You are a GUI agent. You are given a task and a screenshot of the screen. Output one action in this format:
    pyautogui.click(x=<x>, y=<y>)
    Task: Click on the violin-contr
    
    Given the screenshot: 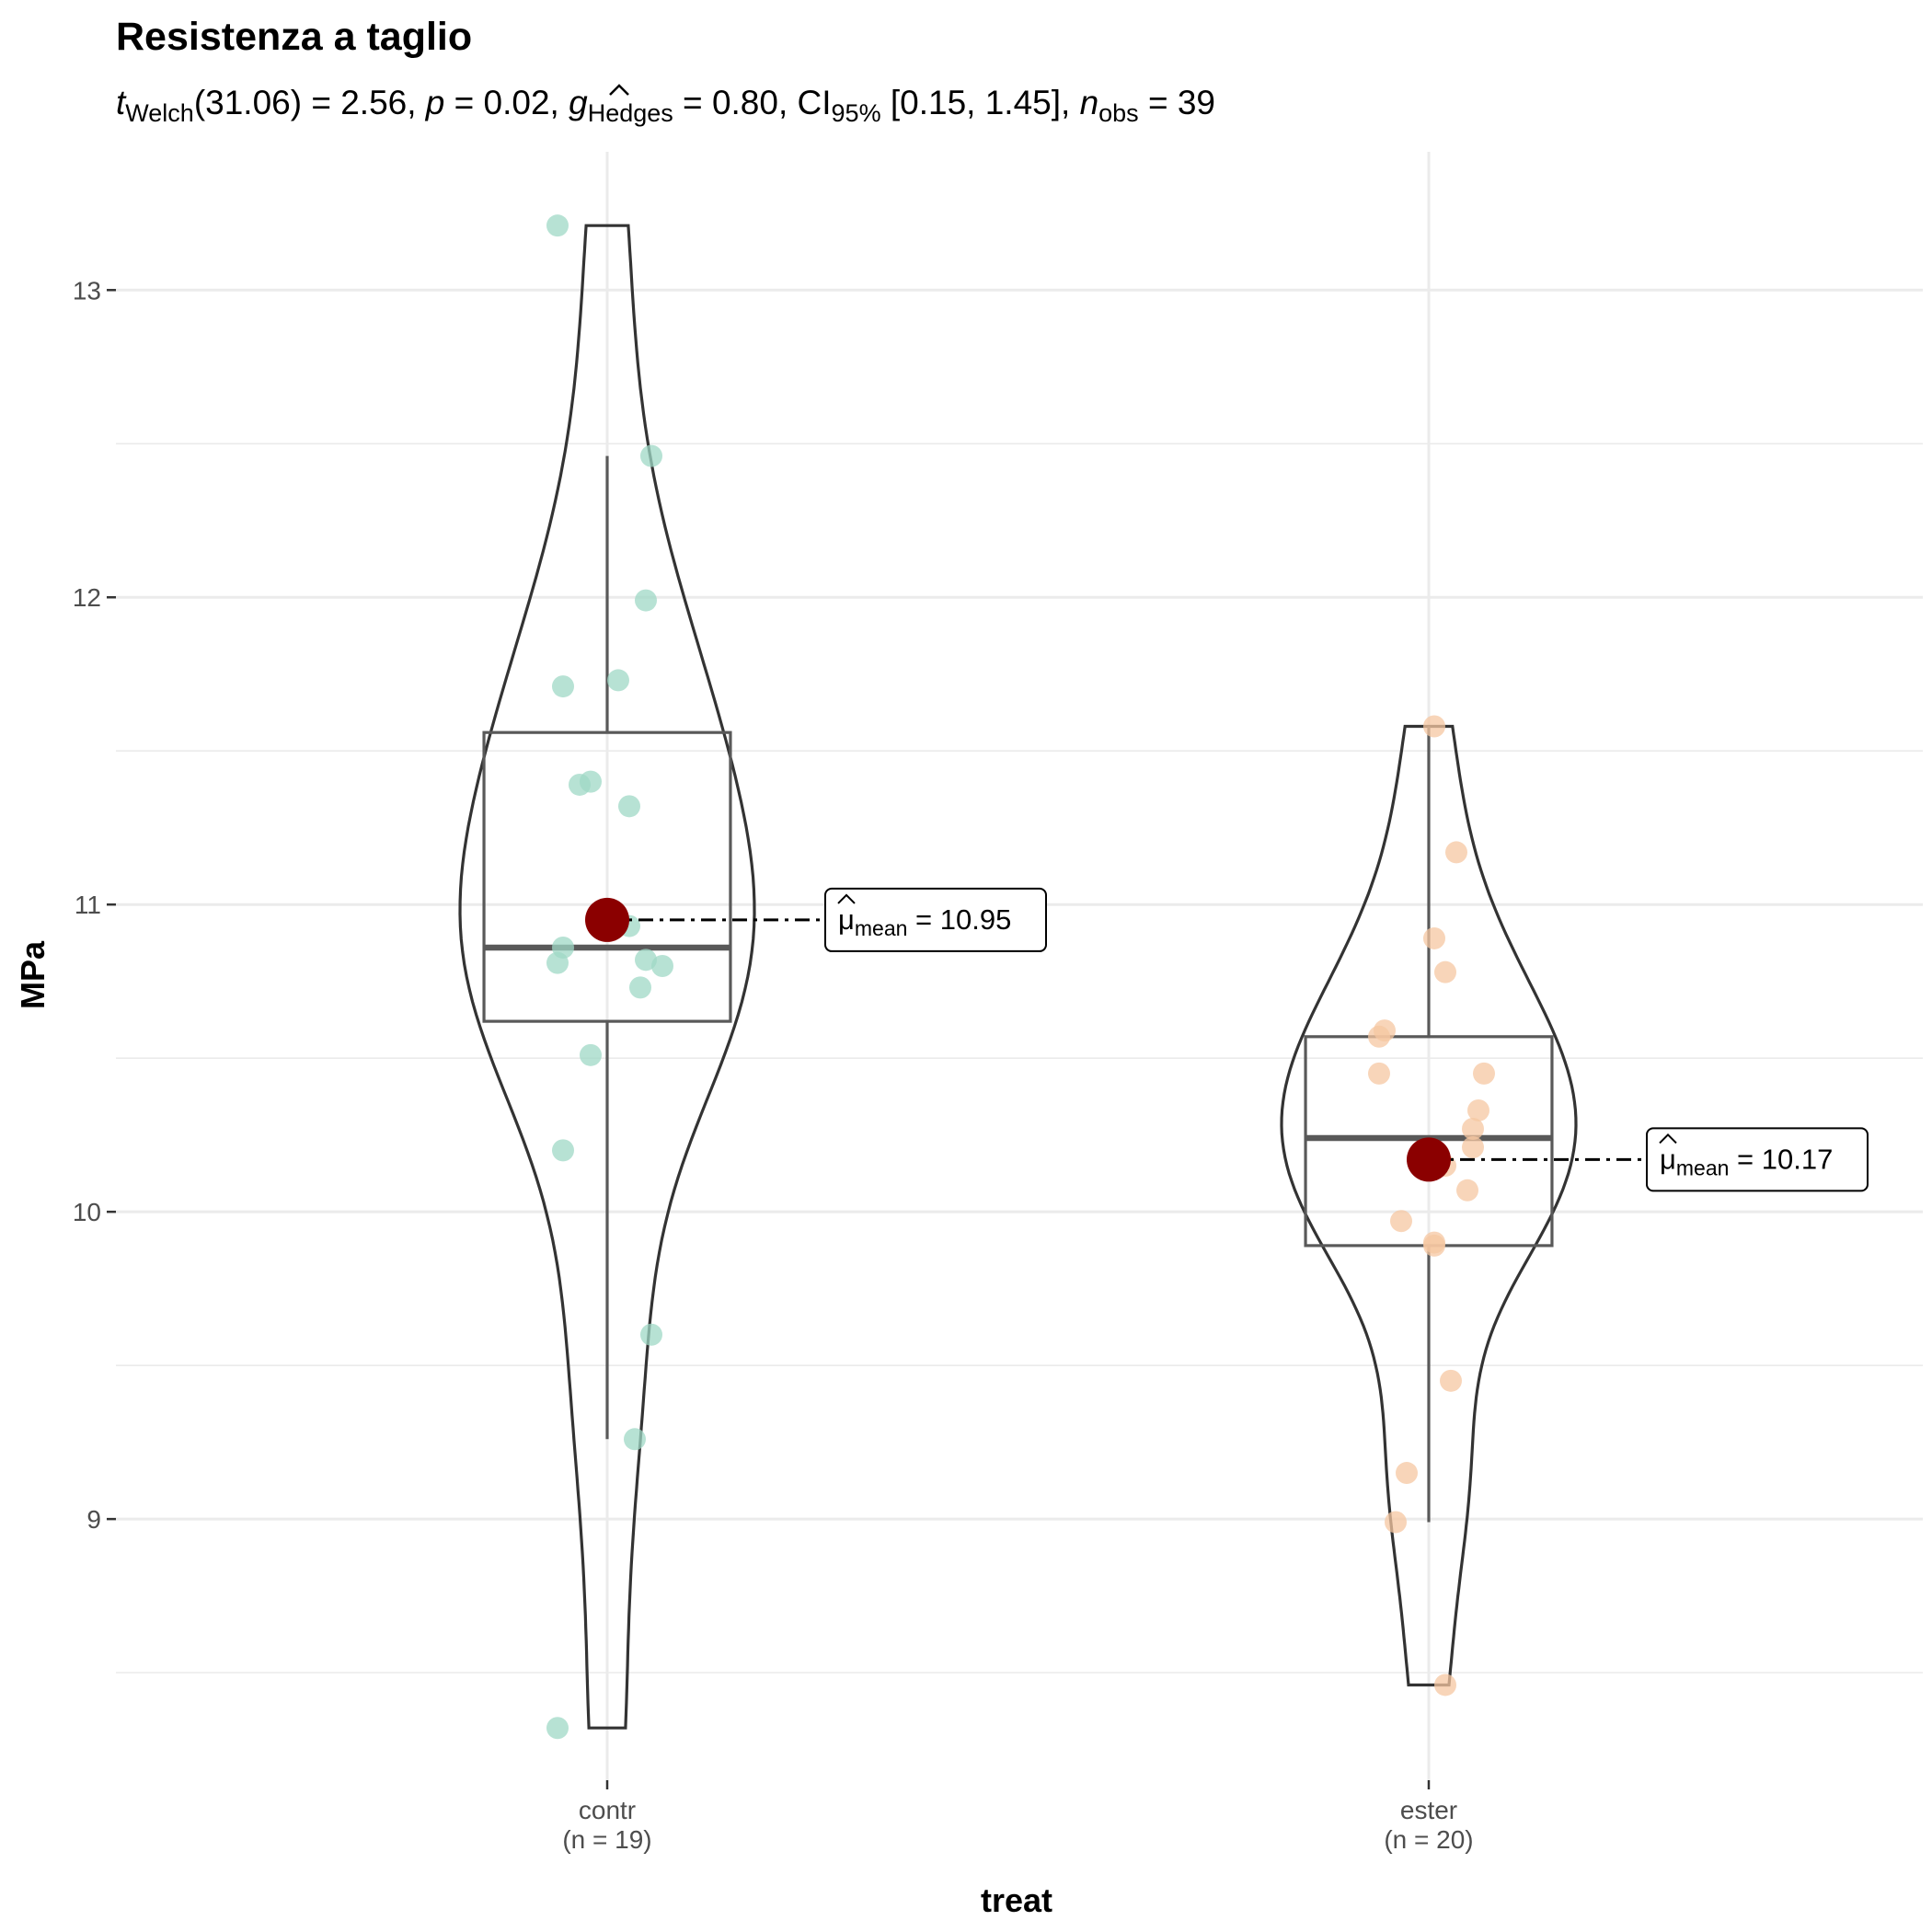 What is the action you would take?
    pyautogui.click(x=607, y=977)
    